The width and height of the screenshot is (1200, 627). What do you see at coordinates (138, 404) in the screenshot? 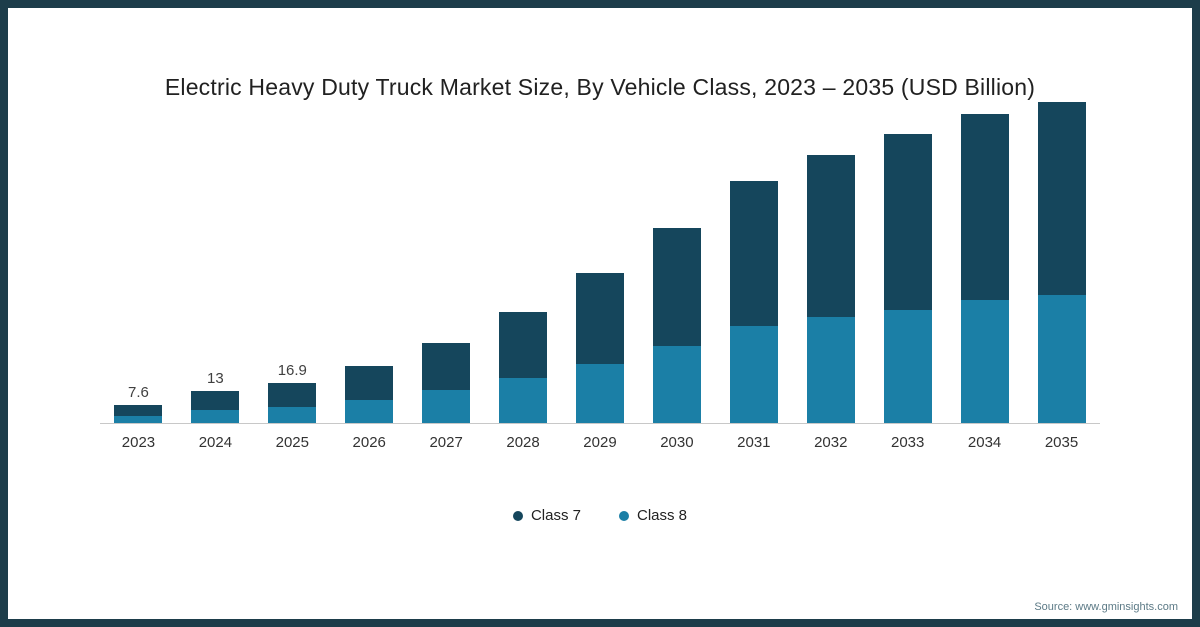
I see `bar-column: 7.6` at bounding box center [138, 404].